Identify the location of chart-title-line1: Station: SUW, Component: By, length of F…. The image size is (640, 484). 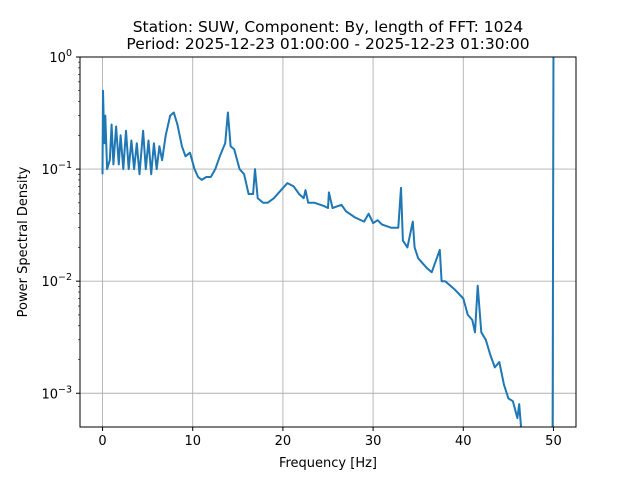
(328, 27).